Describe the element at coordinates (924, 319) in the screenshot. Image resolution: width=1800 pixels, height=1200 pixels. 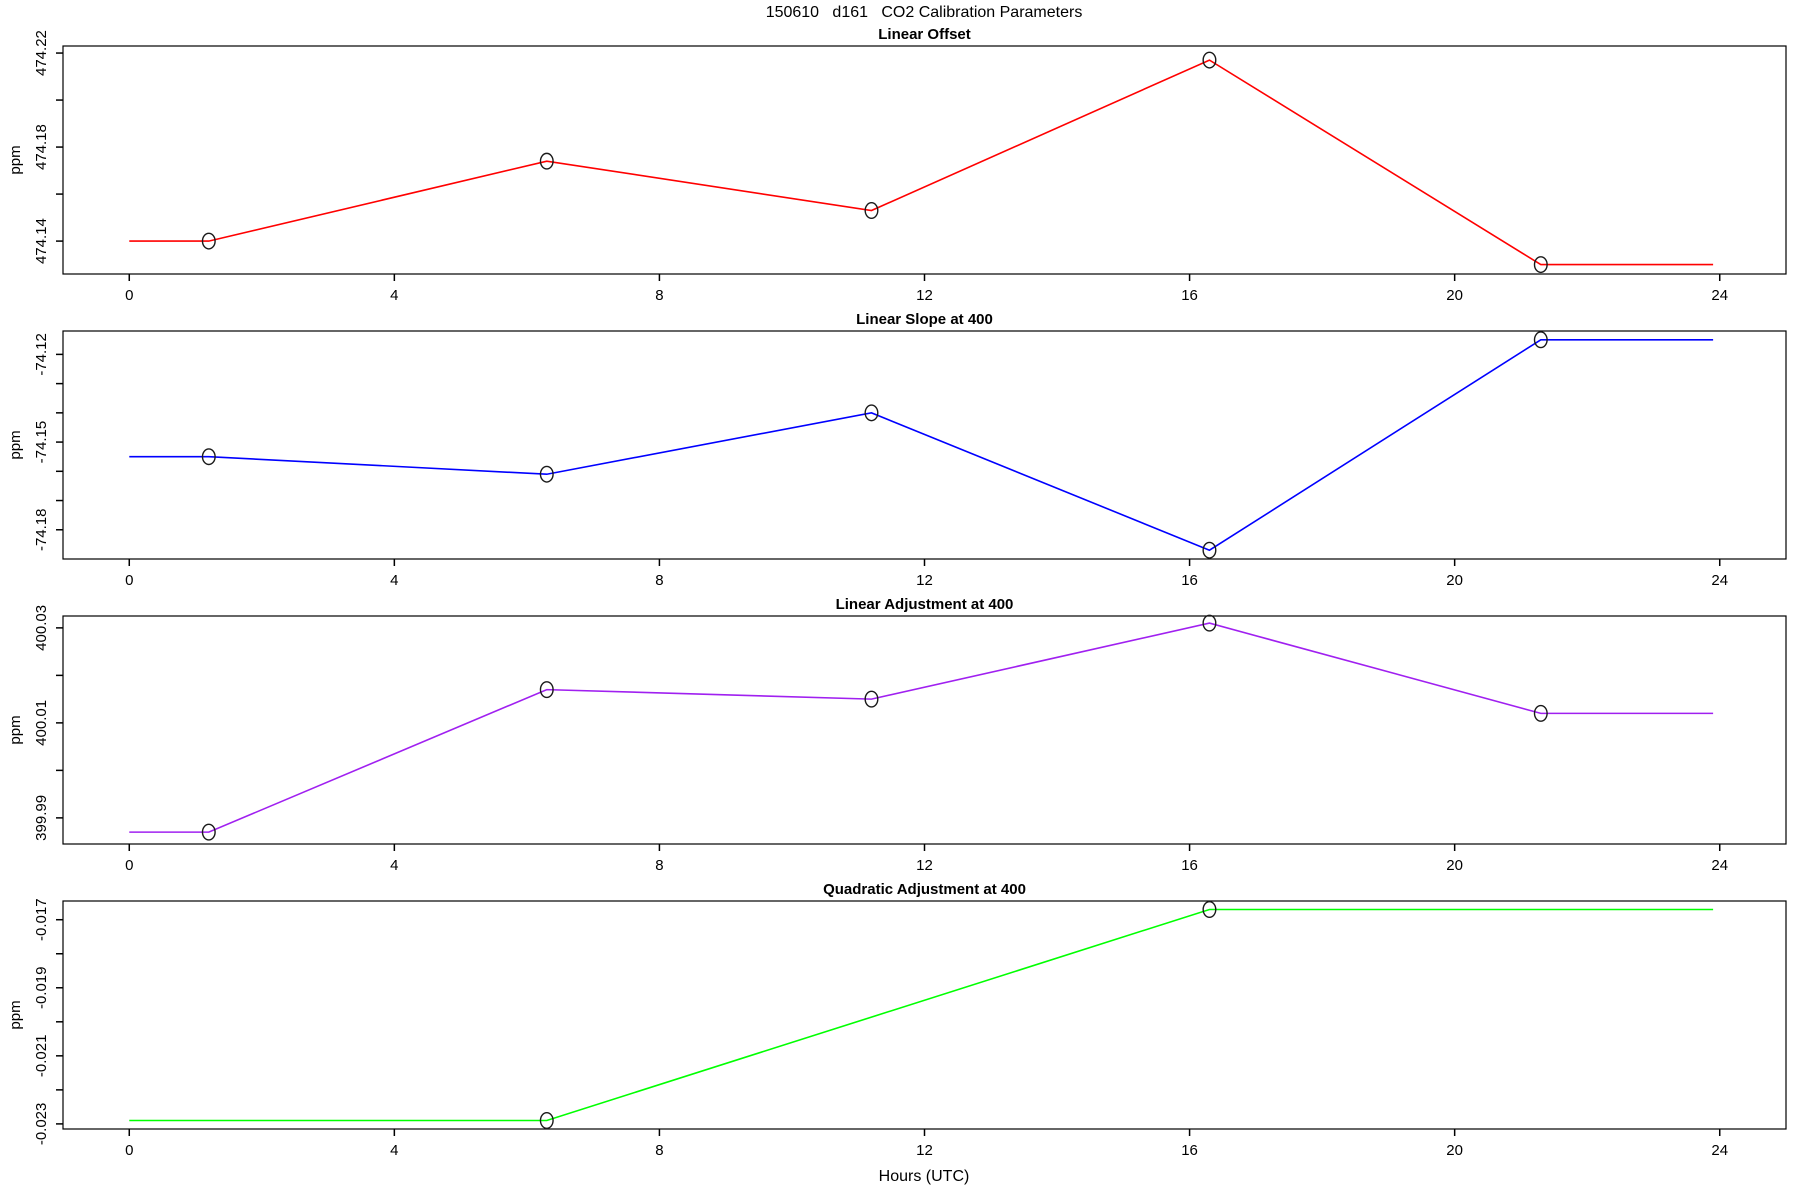
I see `panel-title: Linear Slope at 400` at that location.